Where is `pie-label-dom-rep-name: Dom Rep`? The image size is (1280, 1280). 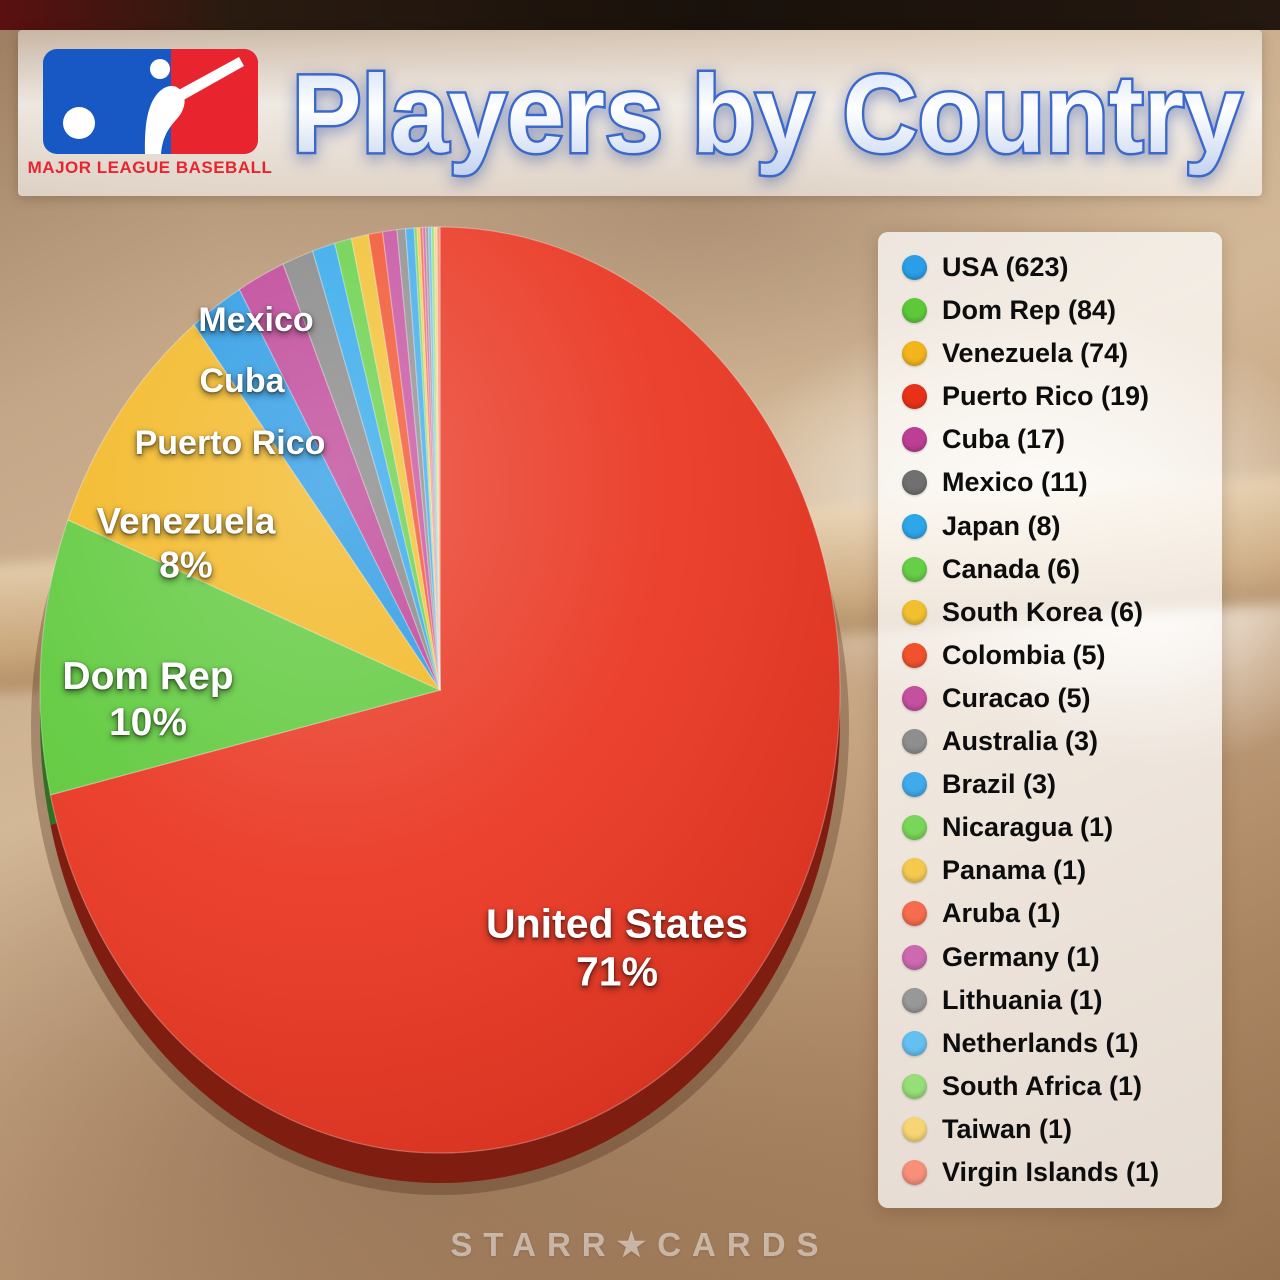
pie-label-dom-rep-name: Dom Rep is located at coordinates (148, 676).